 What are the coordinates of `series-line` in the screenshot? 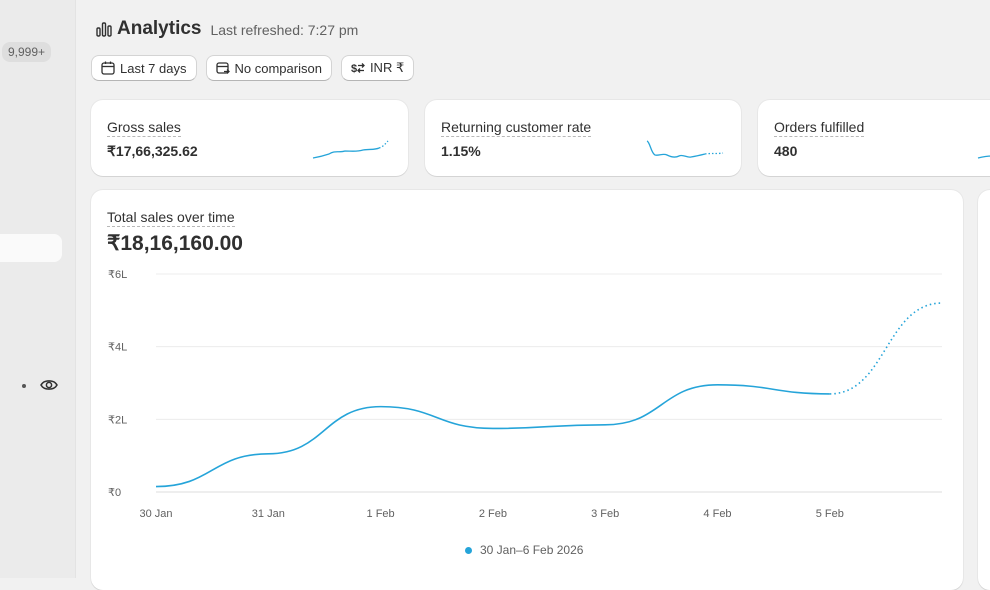 It's located at (492, 436).